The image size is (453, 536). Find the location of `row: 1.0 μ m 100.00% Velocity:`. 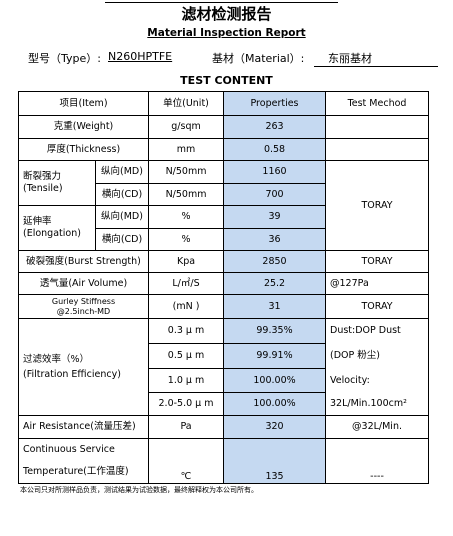

row: 1.0 μ m 100.00% Velocity: is located at coordinates (224, 380).